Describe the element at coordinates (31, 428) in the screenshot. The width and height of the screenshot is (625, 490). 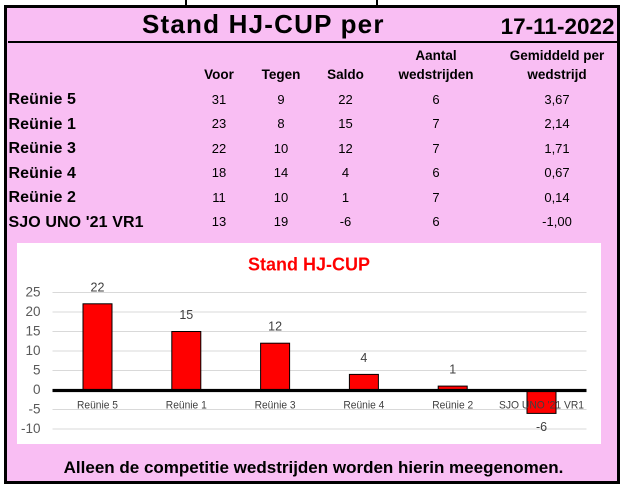
I see `svg-text: -10` at that location.